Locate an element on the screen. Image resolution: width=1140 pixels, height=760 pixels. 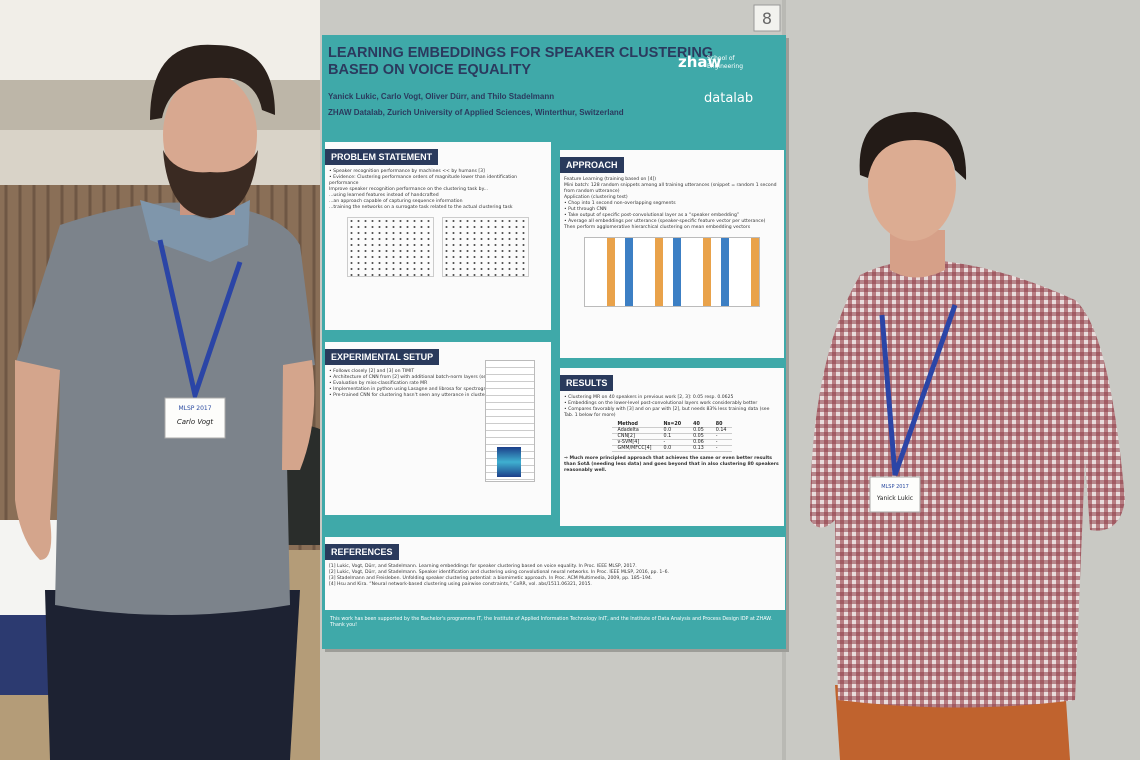
section-heading: APPROACH is located at coordinates (592, 165).